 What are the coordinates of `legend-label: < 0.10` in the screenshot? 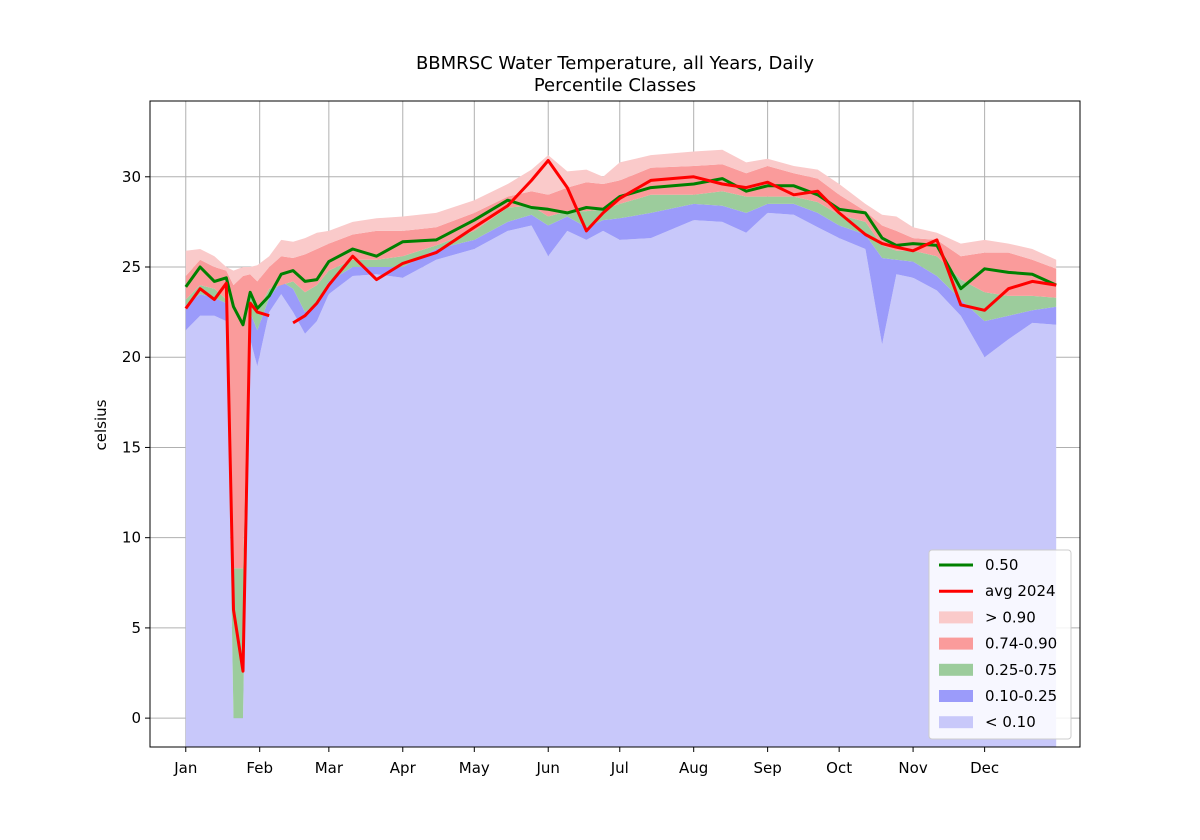 It's located at (1010, 722).